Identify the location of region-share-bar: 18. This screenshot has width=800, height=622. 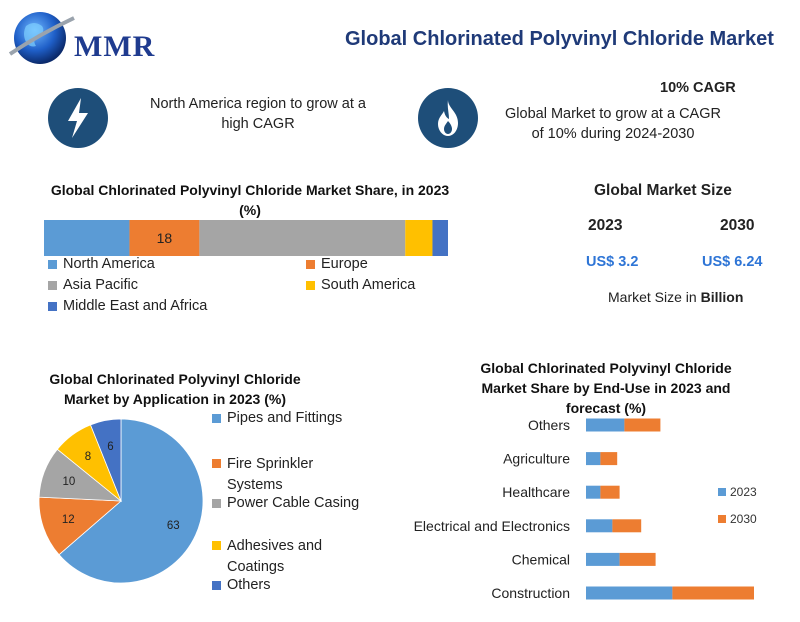
(246, 238).